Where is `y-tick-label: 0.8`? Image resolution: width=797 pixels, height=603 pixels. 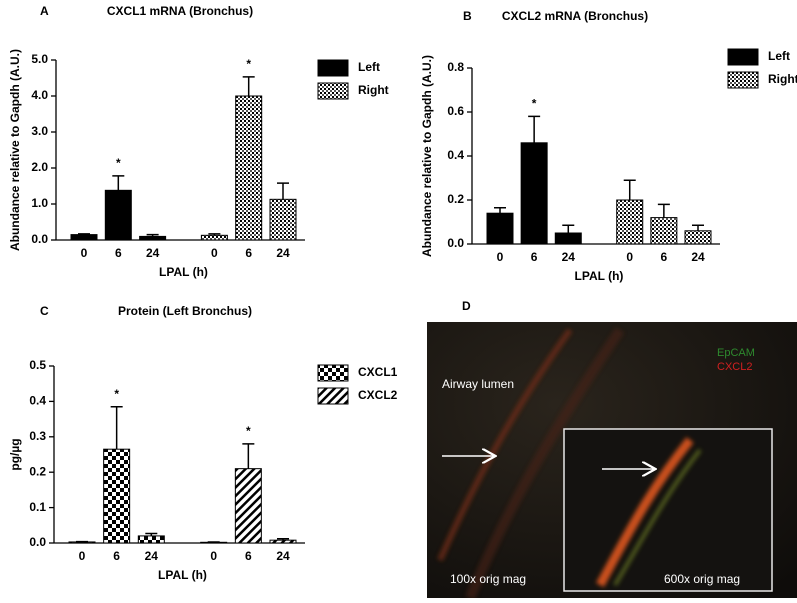
y-tick-label: 0.8 is located at coordinates (455, 67).